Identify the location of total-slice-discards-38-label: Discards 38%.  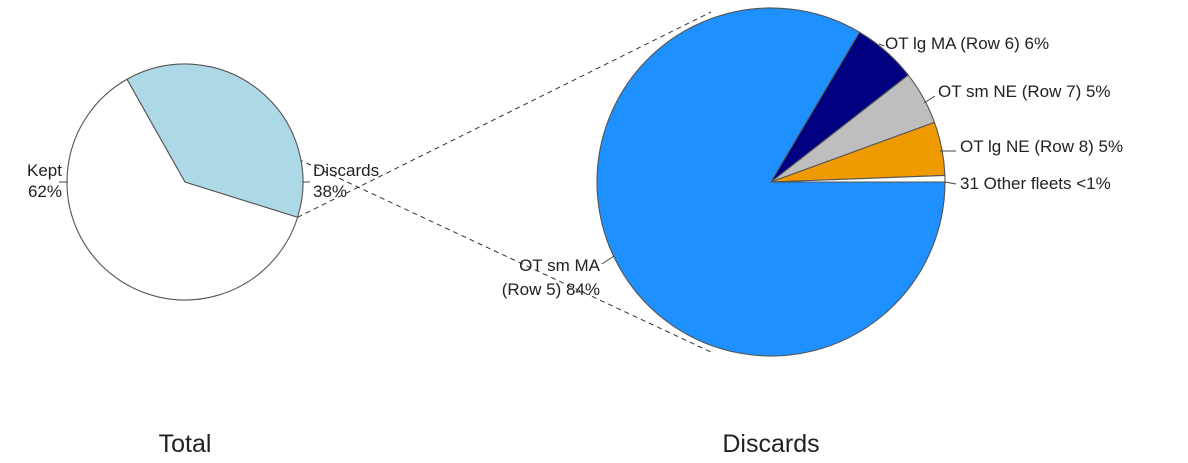
(346, 181).